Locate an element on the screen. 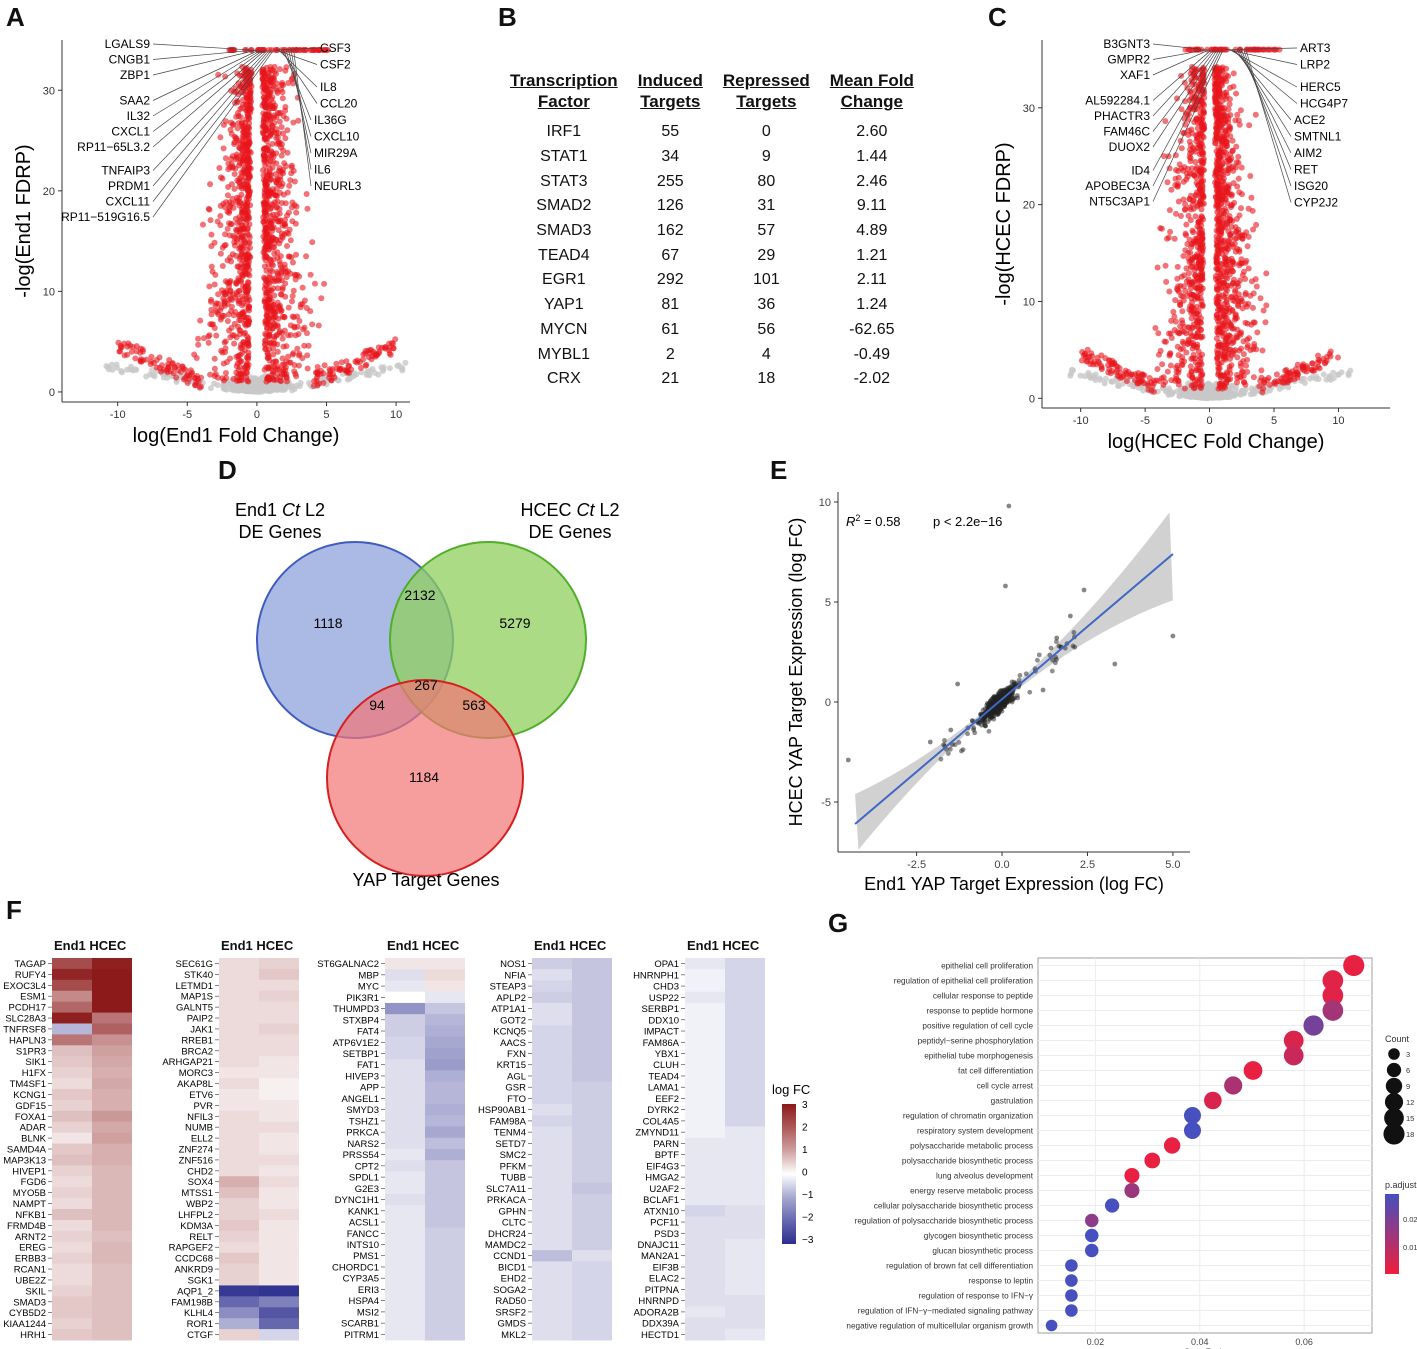  gene-label: RP11−519G16.5 is located at coordinates (105, 217).